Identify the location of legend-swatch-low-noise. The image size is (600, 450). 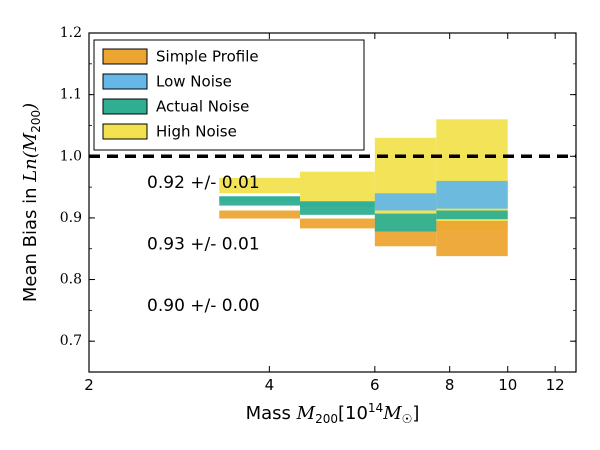
(125, 81).